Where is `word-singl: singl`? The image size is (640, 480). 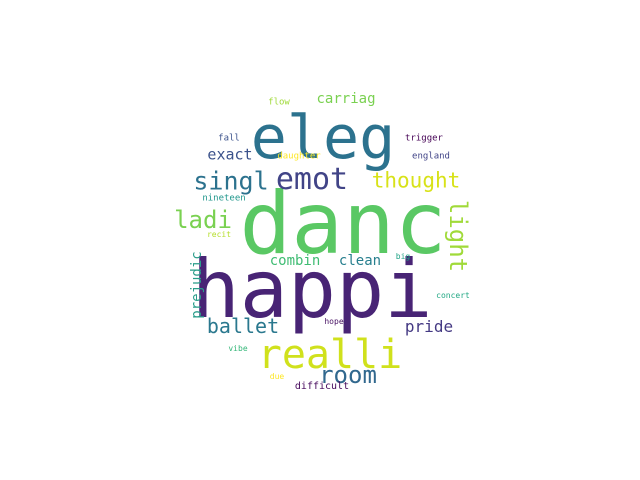 word-singl: singl is located at coordinates (231, 181).